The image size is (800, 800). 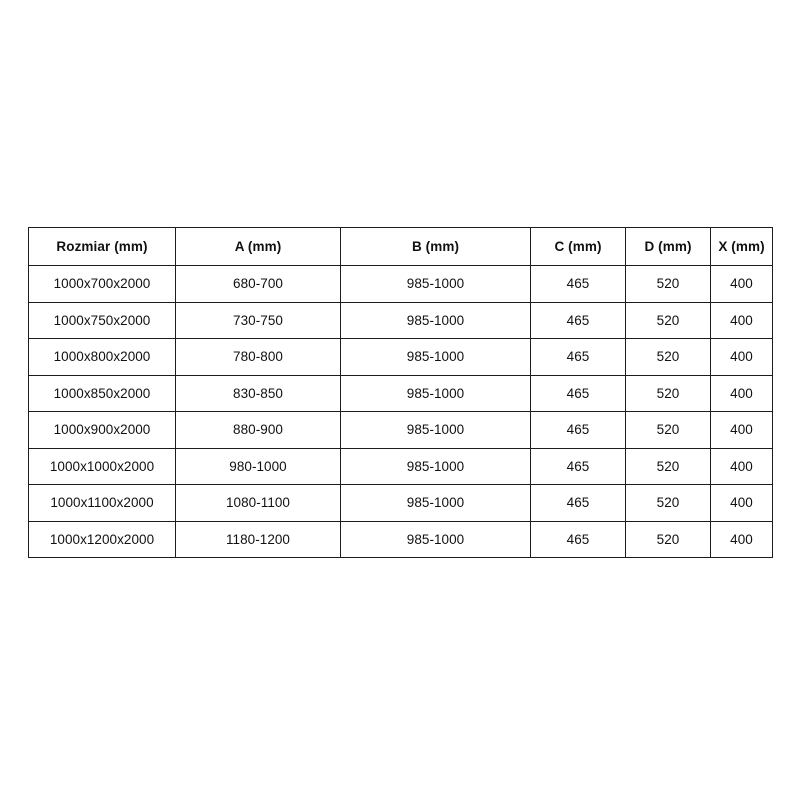 I want to click on cell-a: 880-900, so click(x=258, y=430).